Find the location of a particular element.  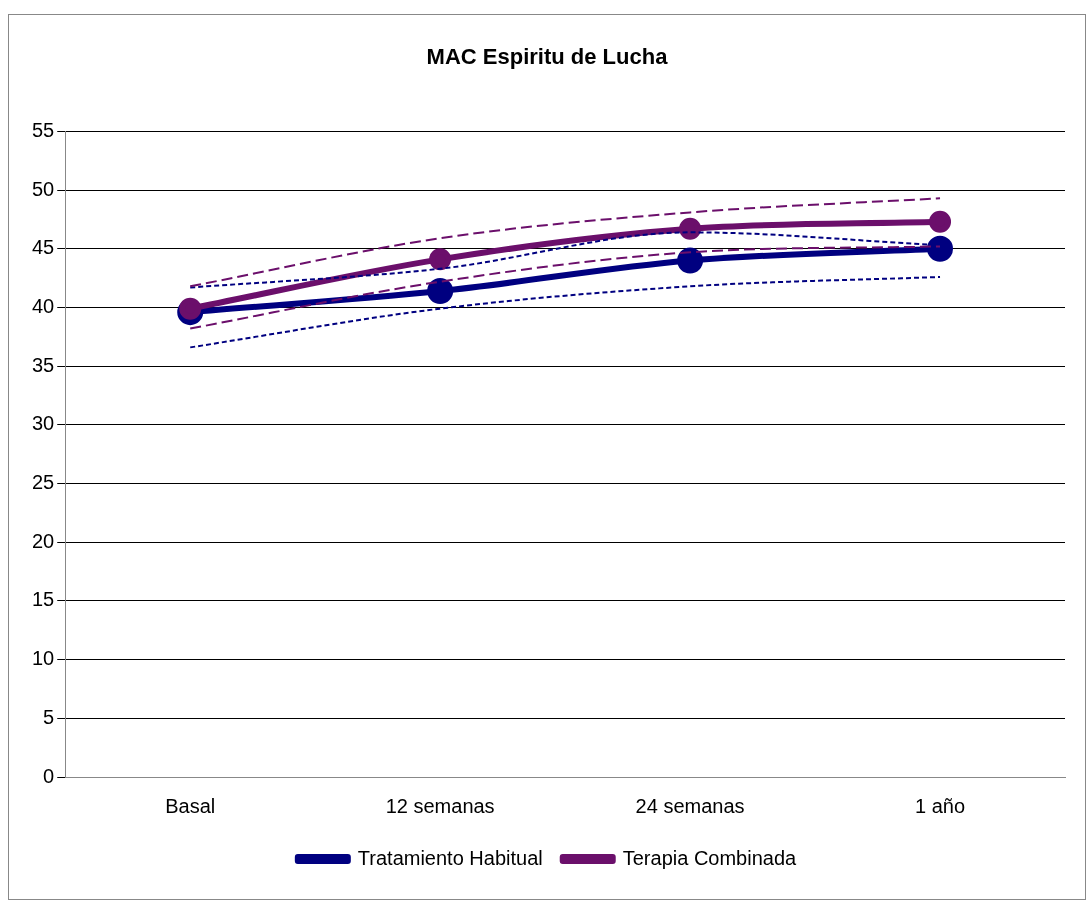

y-tick-label: 55 is located at coordinates (43, 129).